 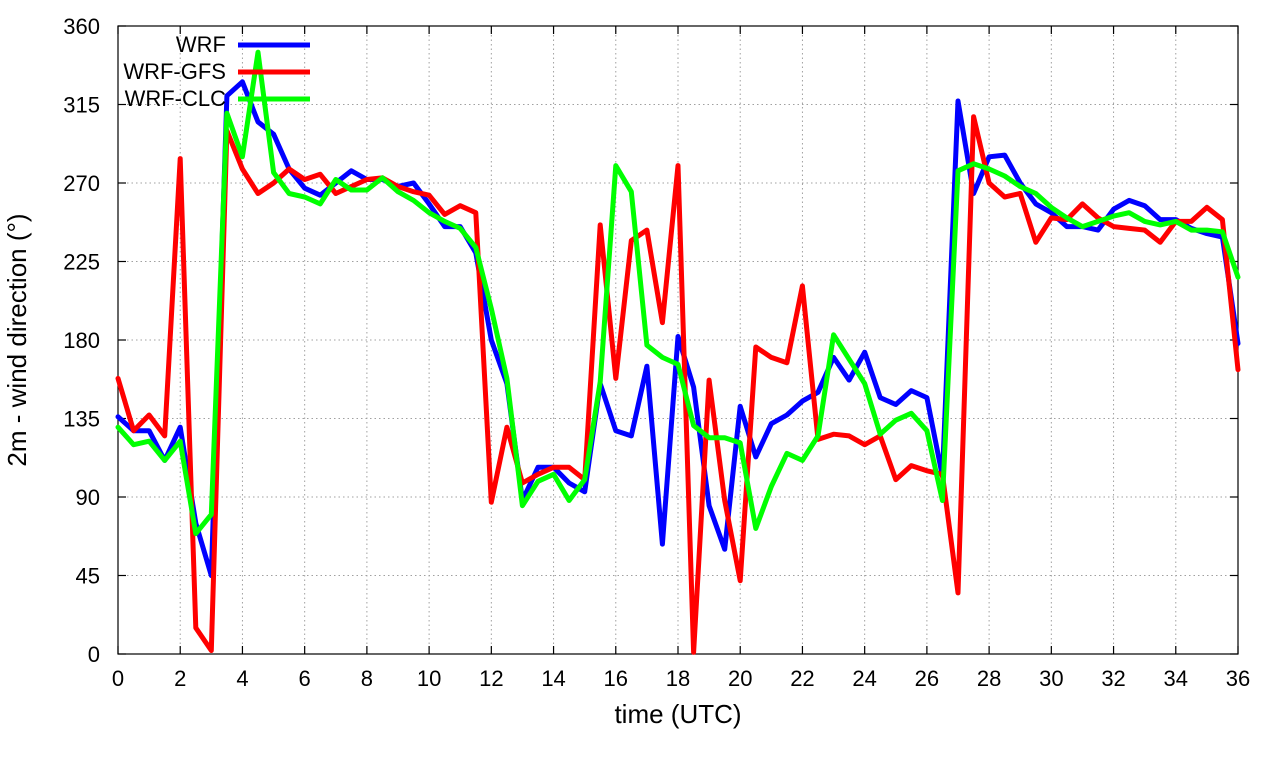 What do you see at coordinates (989, 678) in the screenshot?
I see `x-tick-label: 28` at bounding box center [989, 678].